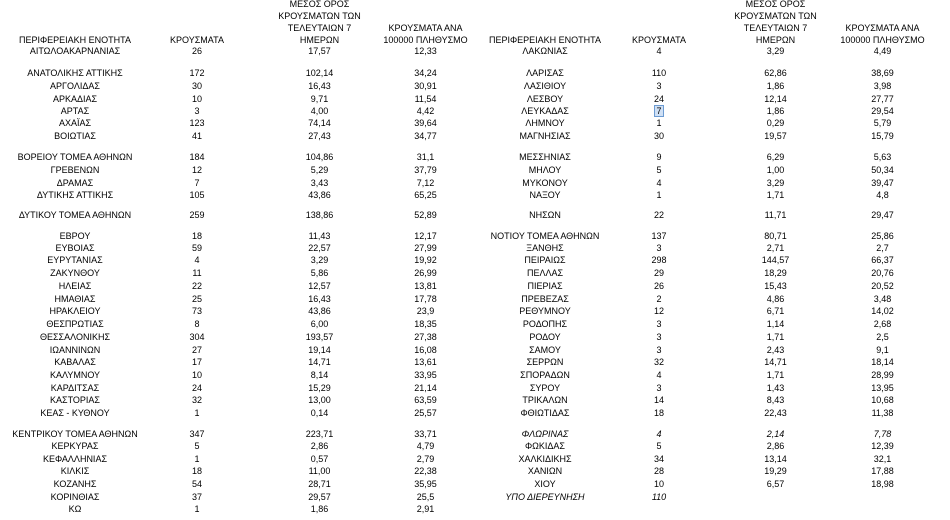 This screenshot has height=520, width=950. I want to click on column-header: ΚΡΟΥΣΜΑΤΑ ΑΝΑ 100000 ΠΛΗΘΥΣΜΟ, so click(882, 34).